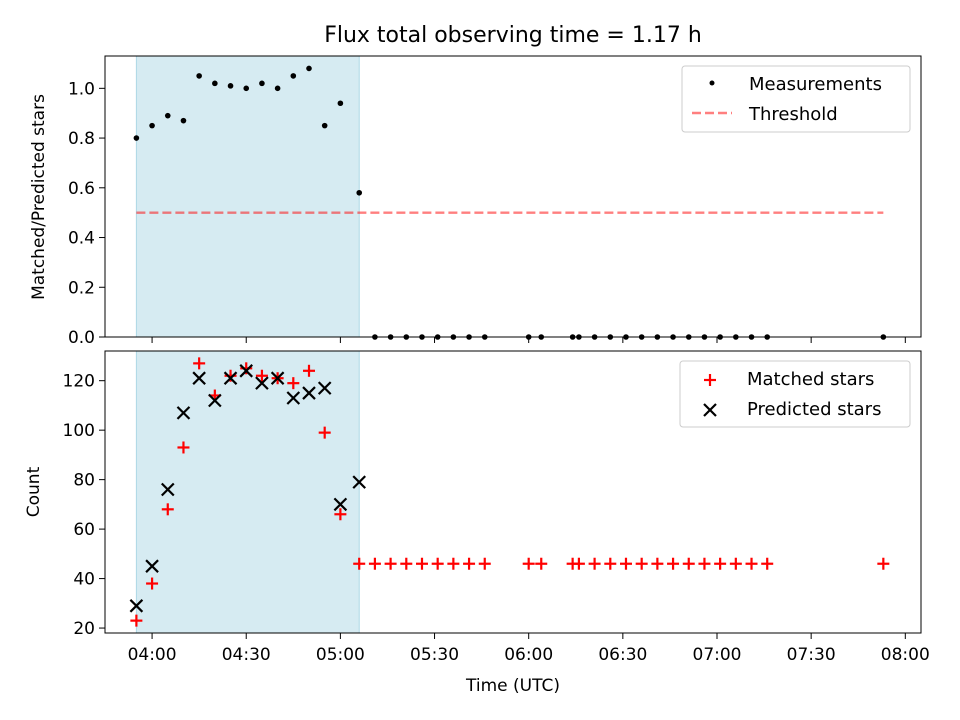 Image resolution: width=960 pixels, height=720 pixels. I want to click on bottom-y-tick-label: 40, so click(84, 580).